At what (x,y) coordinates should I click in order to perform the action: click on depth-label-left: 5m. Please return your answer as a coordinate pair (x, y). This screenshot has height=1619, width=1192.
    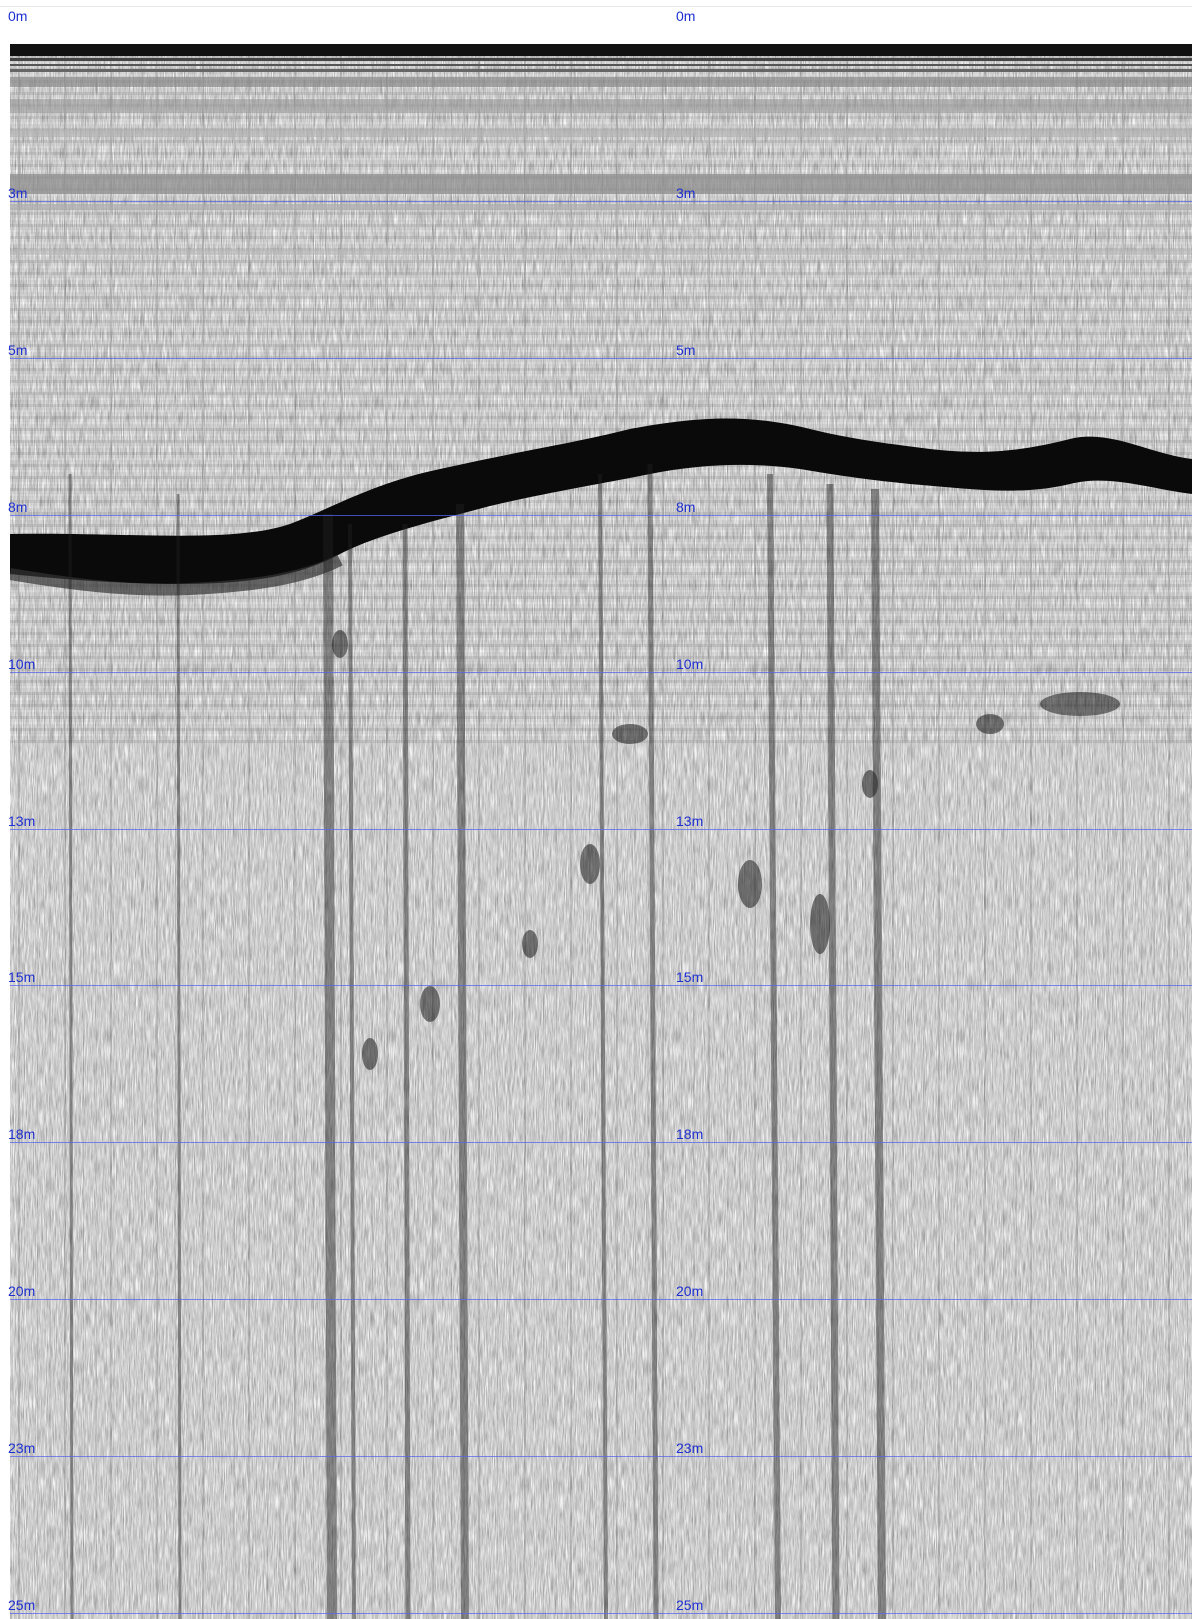
    Looking at the image, I should click on (18, 350).